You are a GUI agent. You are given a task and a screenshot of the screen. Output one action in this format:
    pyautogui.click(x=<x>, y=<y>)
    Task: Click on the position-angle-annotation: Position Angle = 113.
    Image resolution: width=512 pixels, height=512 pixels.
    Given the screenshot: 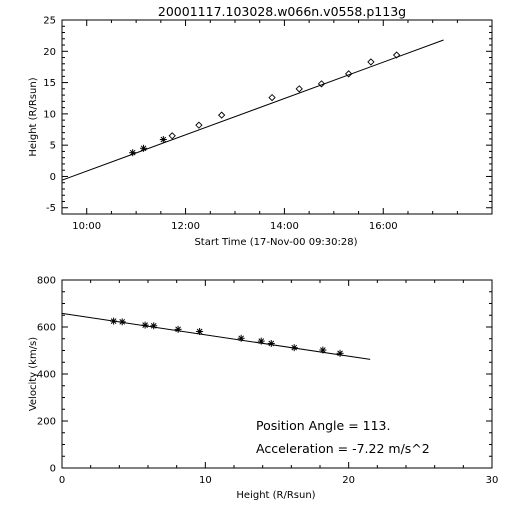 What is the action you would take?
    pyautogui.click(x=323, y=425)
    